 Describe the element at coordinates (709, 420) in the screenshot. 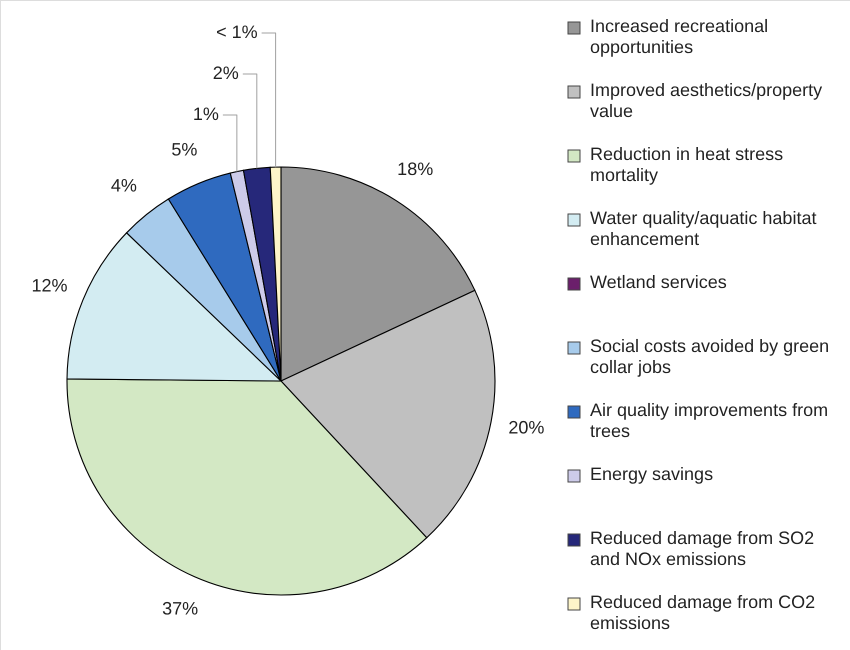

I see `legend-label: Air quality improvements from trees` at that location.